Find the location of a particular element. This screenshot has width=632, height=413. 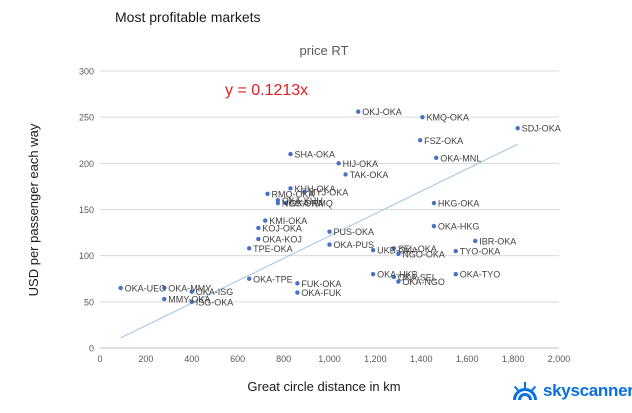

point-label: UKB-OKA is located at coordinates (397, 251).